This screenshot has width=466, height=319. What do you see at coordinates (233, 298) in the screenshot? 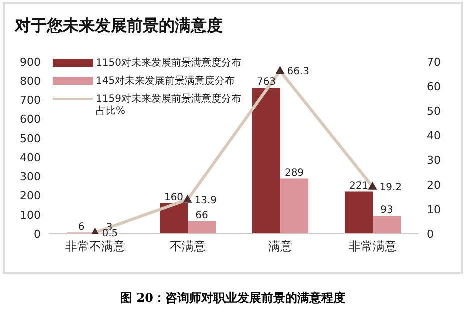
I see `caption: 图 20：咨询师对职业发展前景的满意程度` at bounding box center [233, 298].